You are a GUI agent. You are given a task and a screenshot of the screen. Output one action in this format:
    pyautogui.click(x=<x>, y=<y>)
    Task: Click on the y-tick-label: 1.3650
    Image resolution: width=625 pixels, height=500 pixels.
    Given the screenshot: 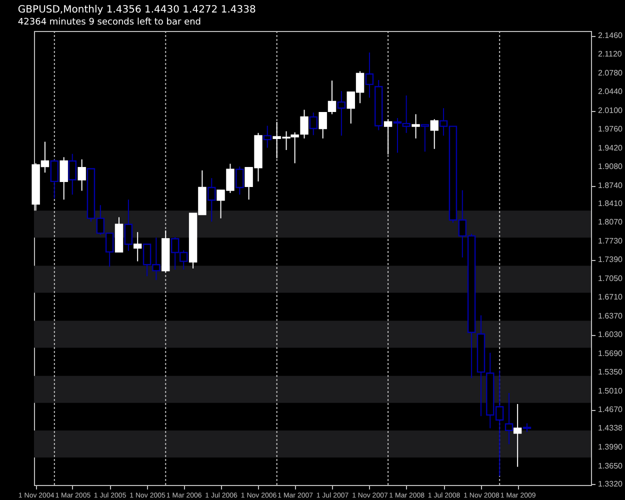 What is the action you would take?
    pyautogui.click(x=611, y=465)
    